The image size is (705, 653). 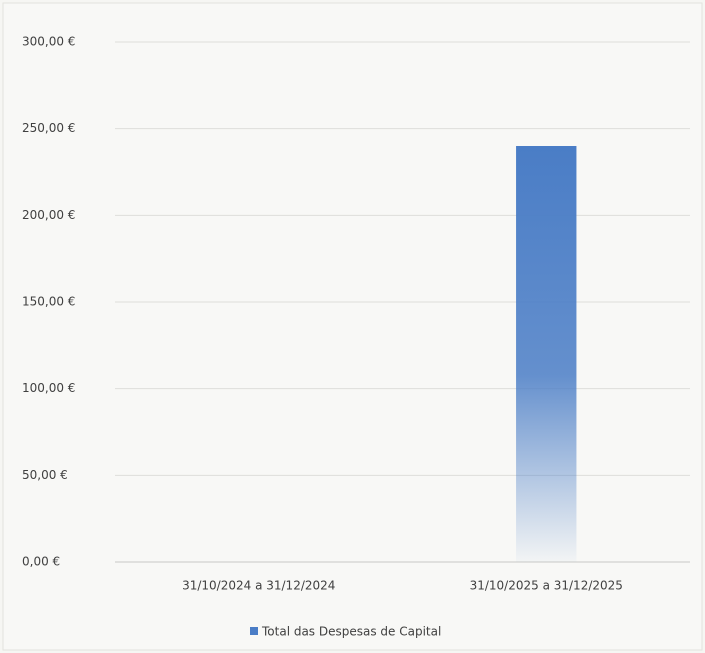 What do you see at coordinates (48, 302) in the screenshot?
I see `y-tick-label: 150,00 €` at bounding box center [48, 302].